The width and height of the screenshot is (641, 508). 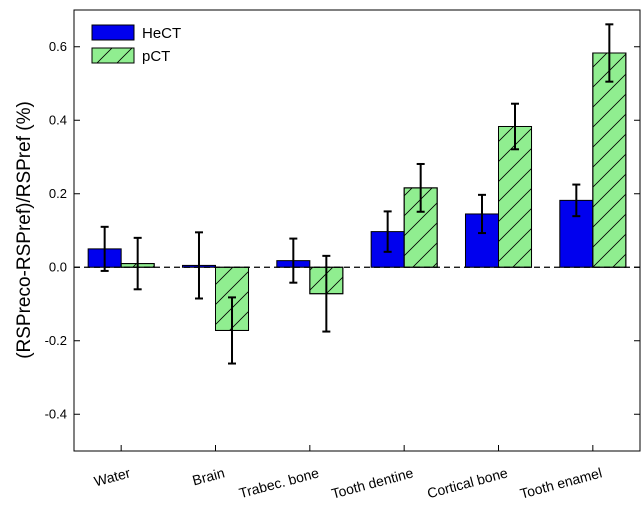 What do you see at coordinates (58, 266) in the screenshot?
I see `y-tick-label: 0.0` at bounding box center [58, 266].